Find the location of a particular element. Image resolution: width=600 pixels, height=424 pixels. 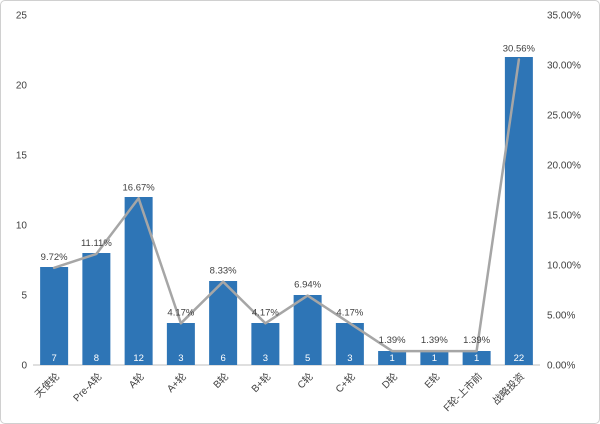

x-axis-category-label: E轮 is located at coordinates (432, 380).